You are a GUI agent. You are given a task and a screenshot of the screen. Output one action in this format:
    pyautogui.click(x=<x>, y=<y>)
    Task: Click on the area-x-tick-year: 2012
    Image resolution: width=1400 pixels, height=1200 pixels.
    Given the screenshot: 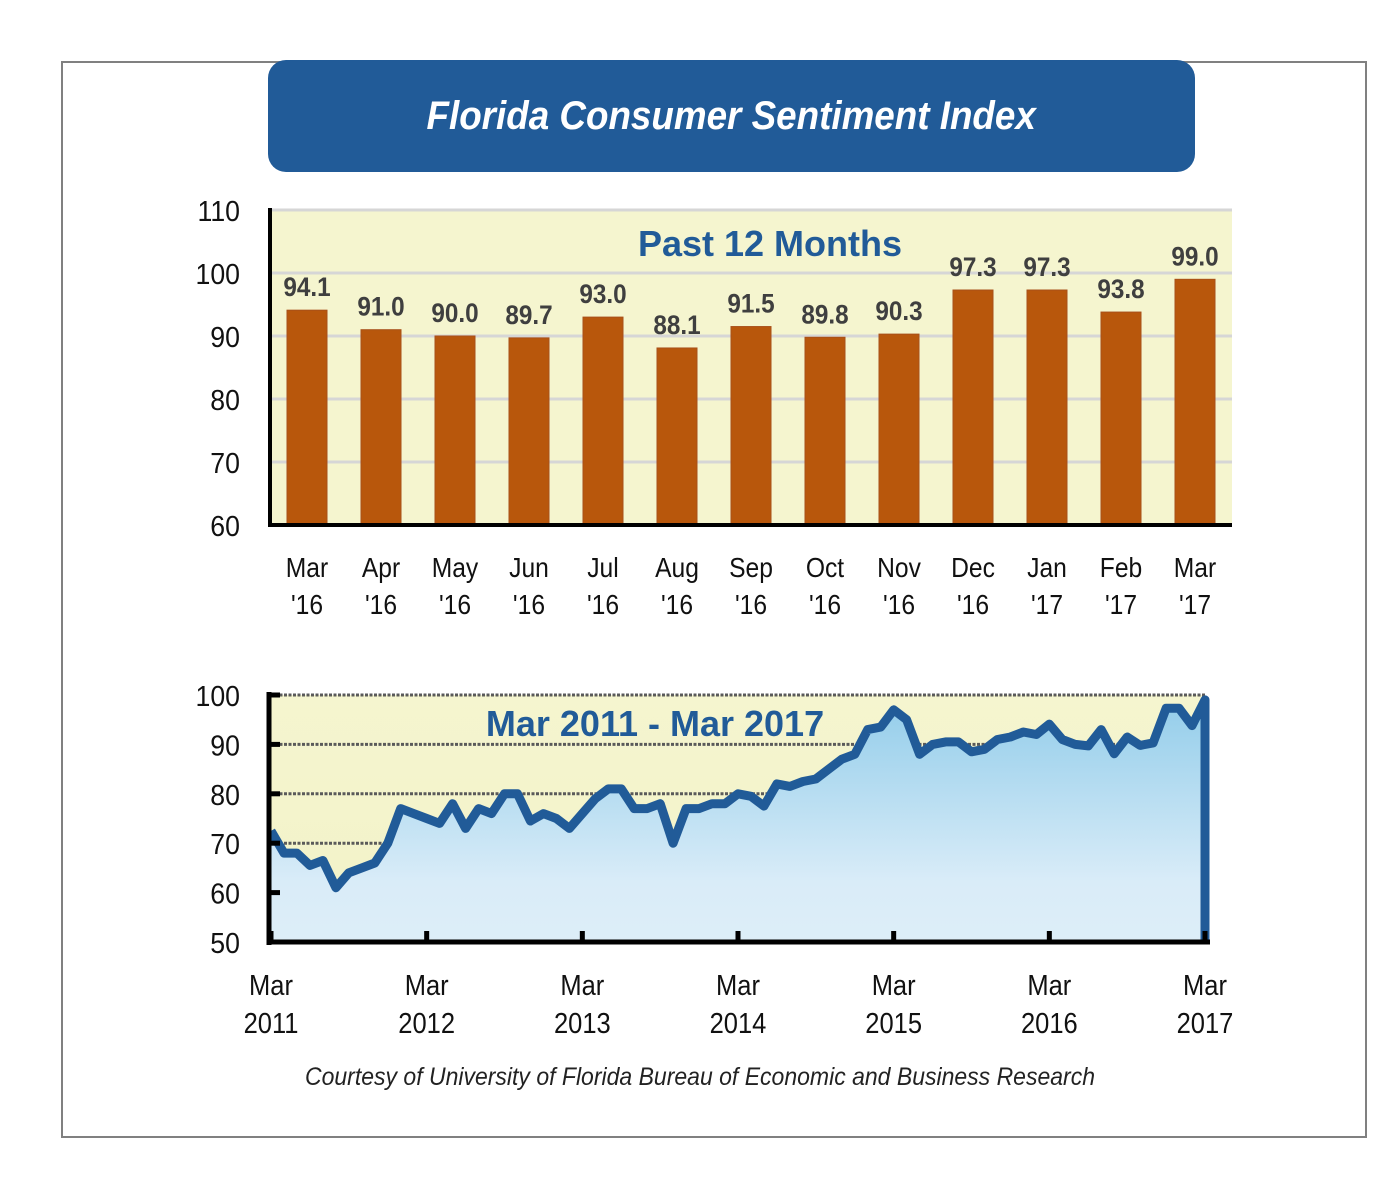 What is the action you would take?
    pyautogui.click(x=426, y=1022)
    